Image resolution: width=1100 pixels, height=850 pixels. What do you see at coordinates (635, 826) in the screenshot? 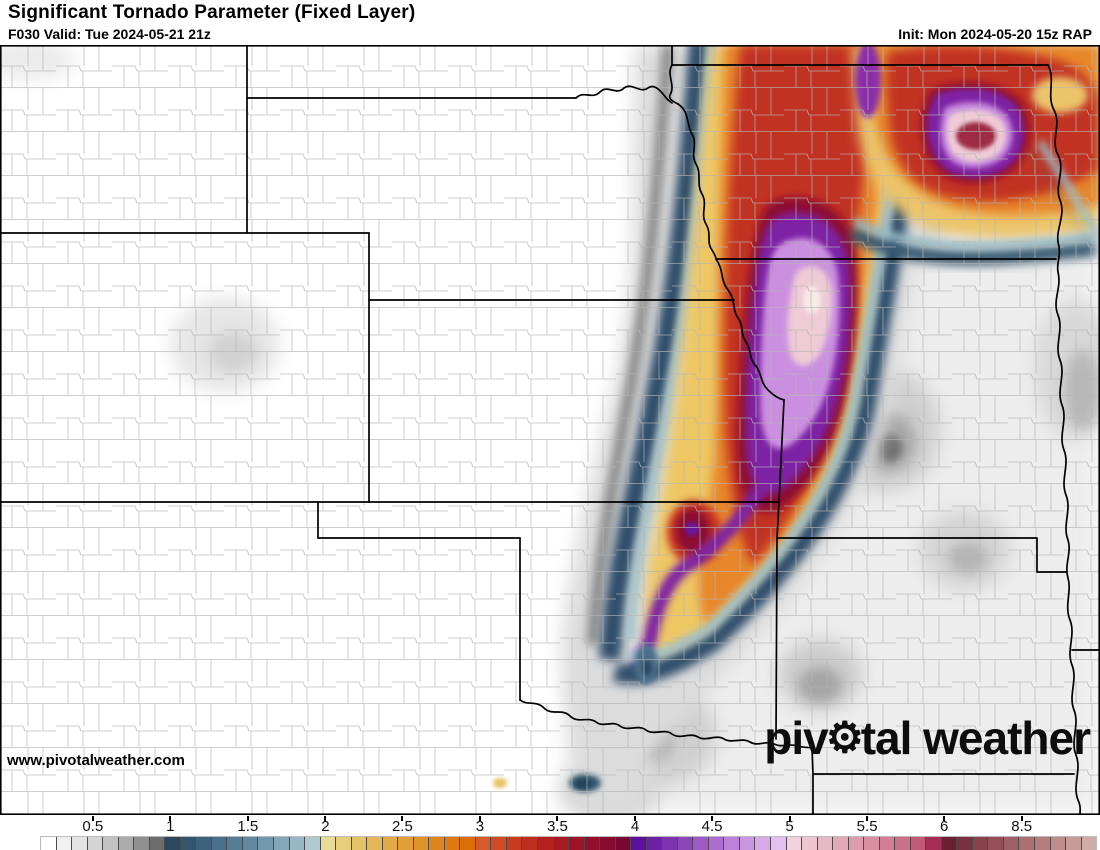
I see `colorbar-tick-label: 4` at bounding box center [635, 826].